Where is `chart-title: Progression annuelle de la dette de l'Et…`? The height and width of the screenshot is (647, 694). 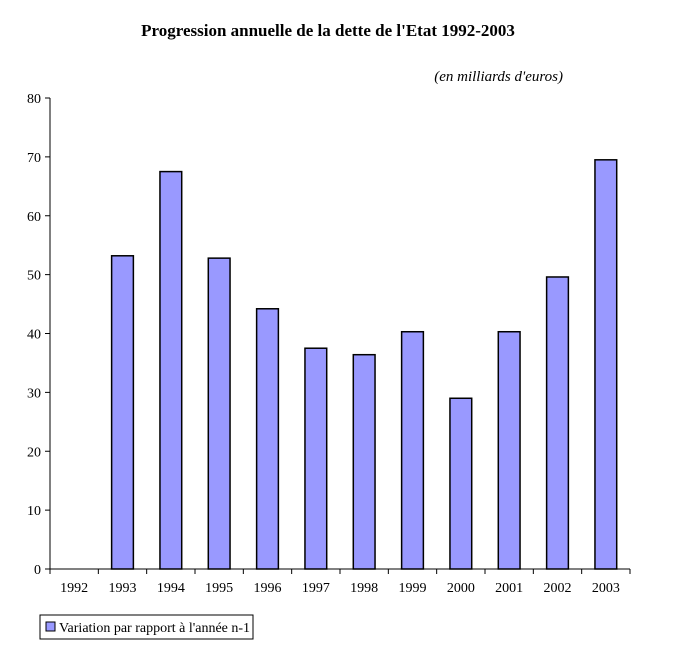
chart-title: Progression annuelle de la dette de l'Et… is located at coordinates (328, 30).